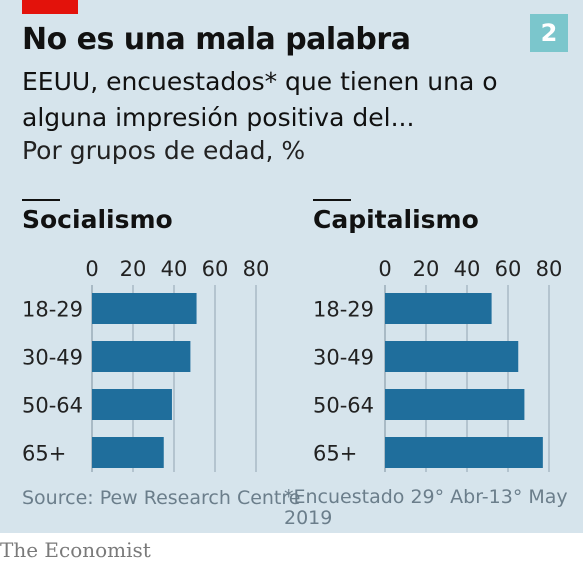  Describe the element at coordinates (97, 219) in the screenshot. I see `panel-title-socialismo: Socialismo` at that location.